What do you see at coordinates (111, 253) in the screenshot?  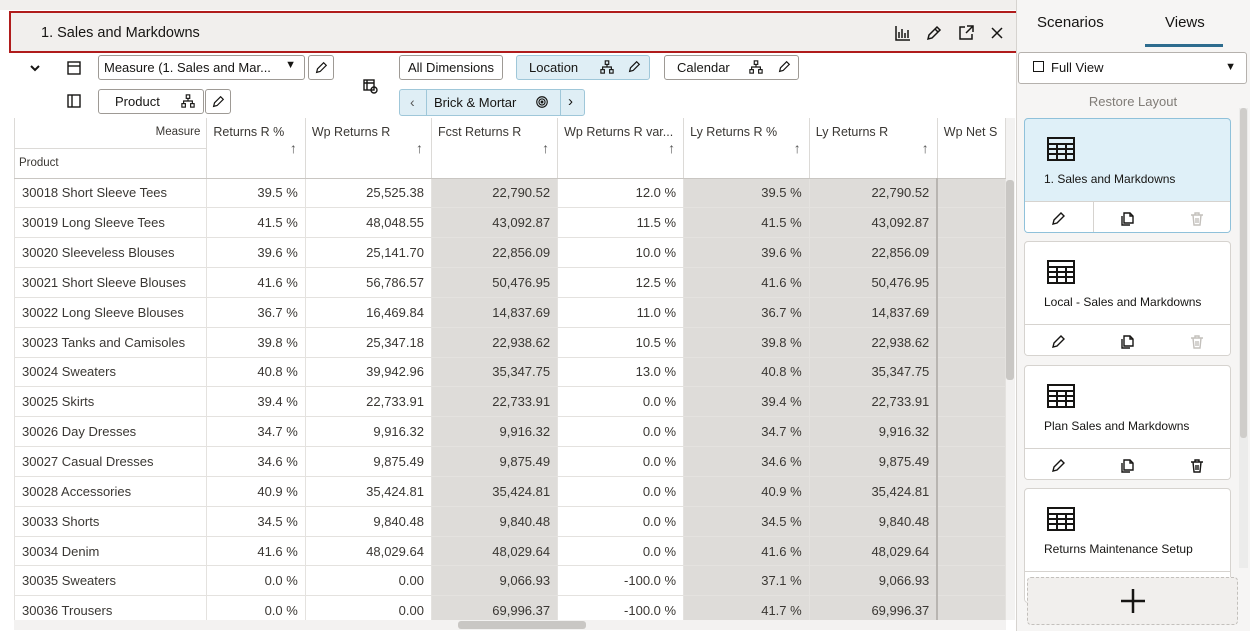 I see `row-product-name: 30020 Sleeveless Blouses` at bounding box center [111, 253].